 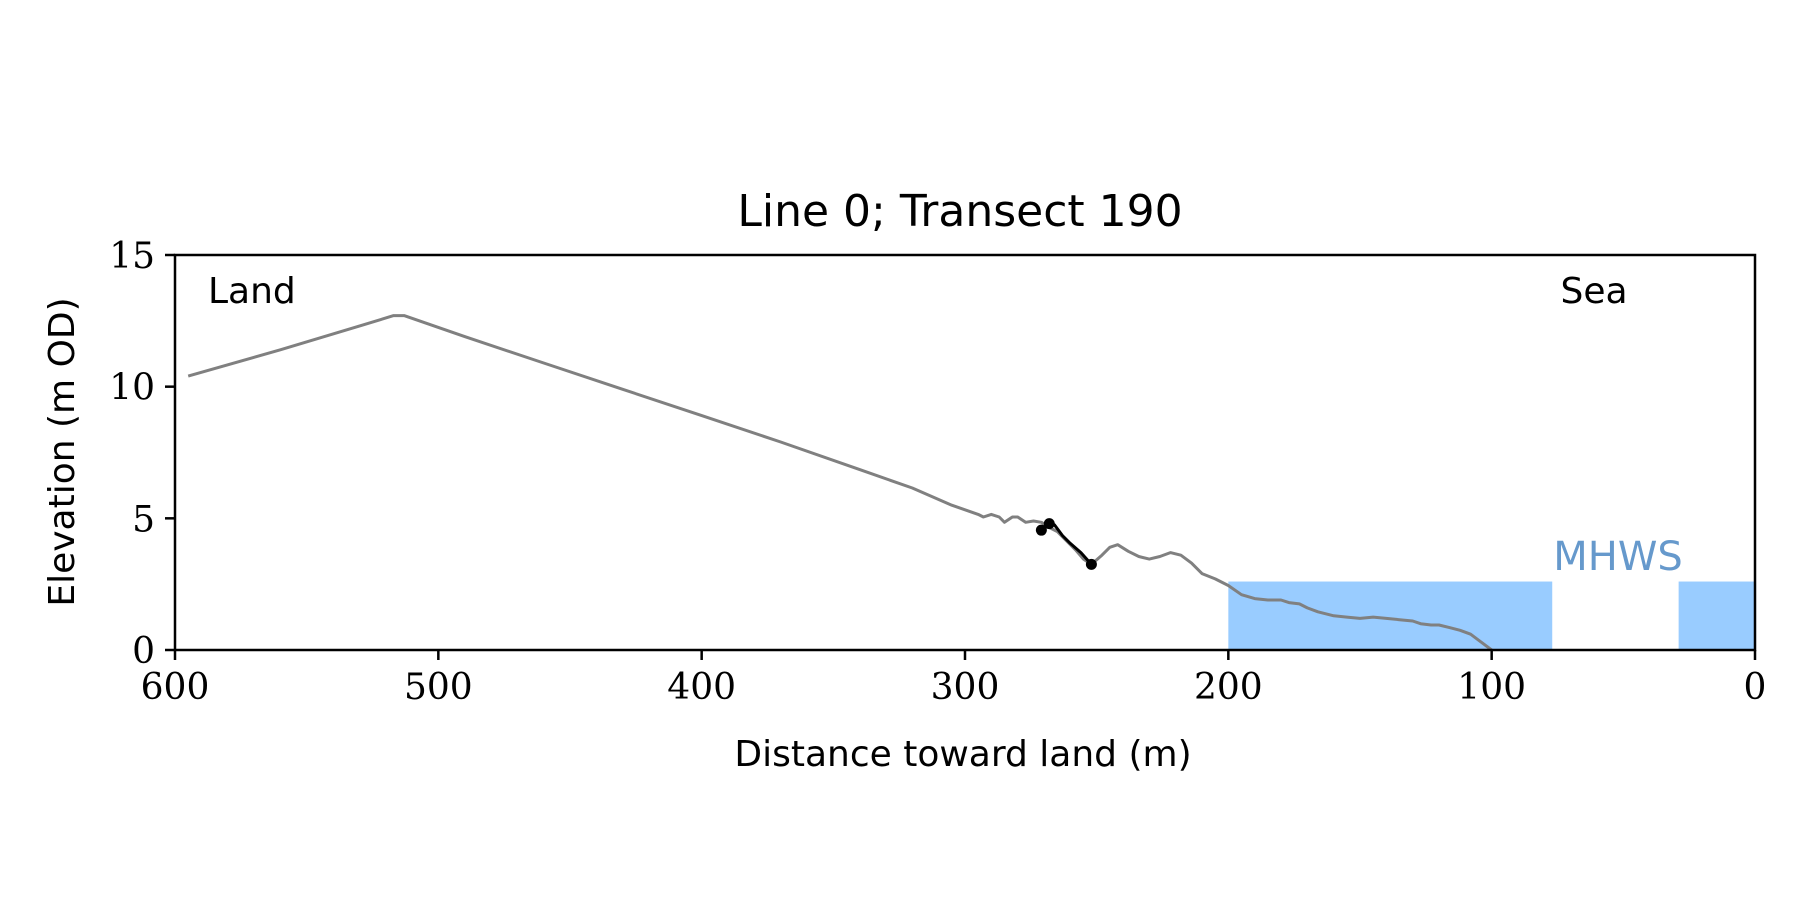 What do you see at coordinates (175, 687) in the screenshot?
I see `x-tick-label-600: 600` at bounding box center [175, 687].